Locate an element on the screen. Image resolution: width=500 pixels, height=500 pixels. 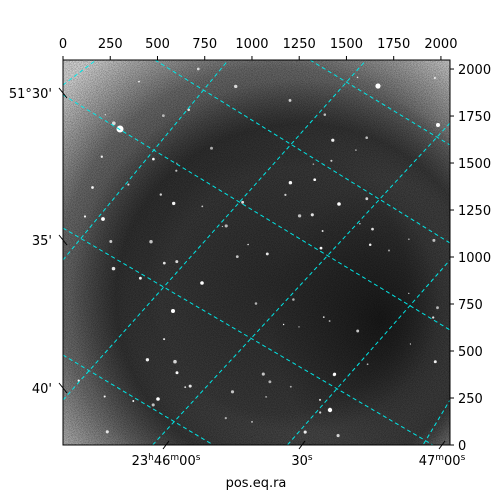
ra-tick-label: 47m00s is located at coordinates (442, 461).